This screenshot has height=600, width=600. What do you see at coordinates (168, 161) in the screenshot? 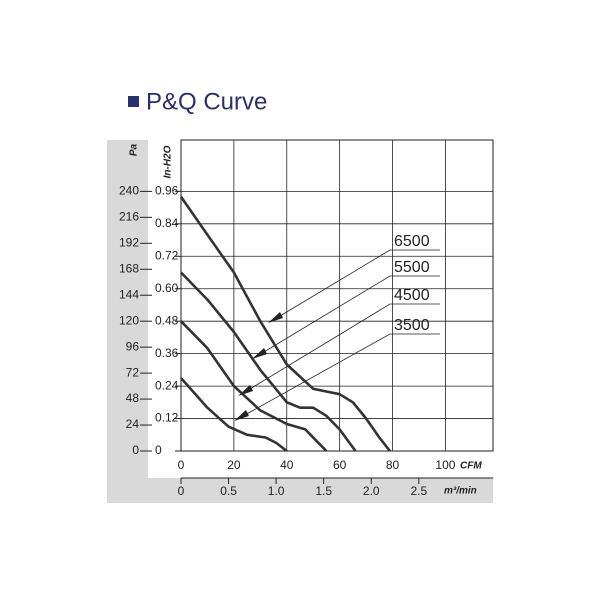
I see `y-label: In-H2O` at bounding box center [168, 161].